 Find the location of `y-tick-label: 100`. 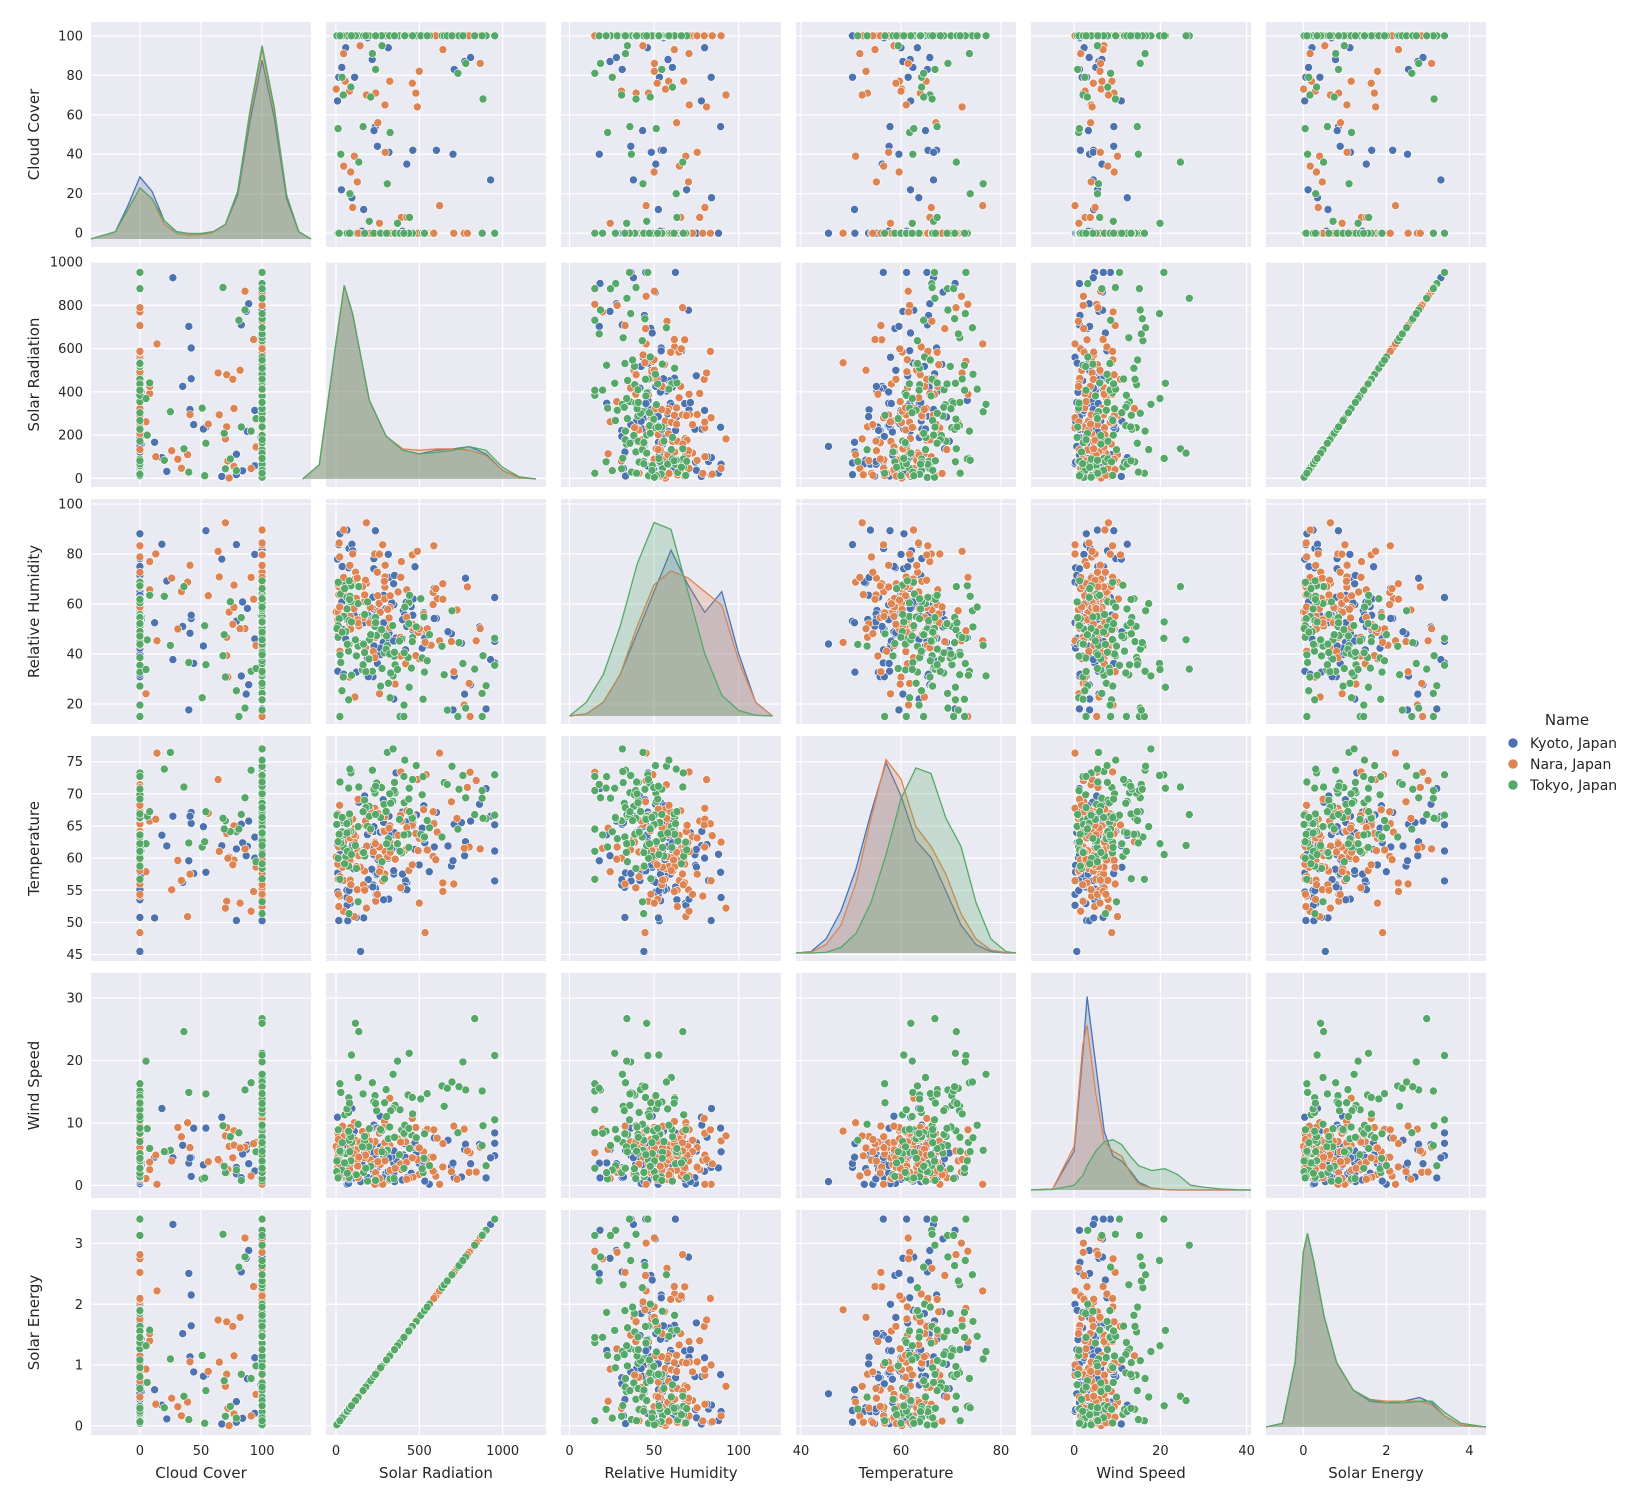

y-tick-label: 100 is located at coordinates (70, 505).